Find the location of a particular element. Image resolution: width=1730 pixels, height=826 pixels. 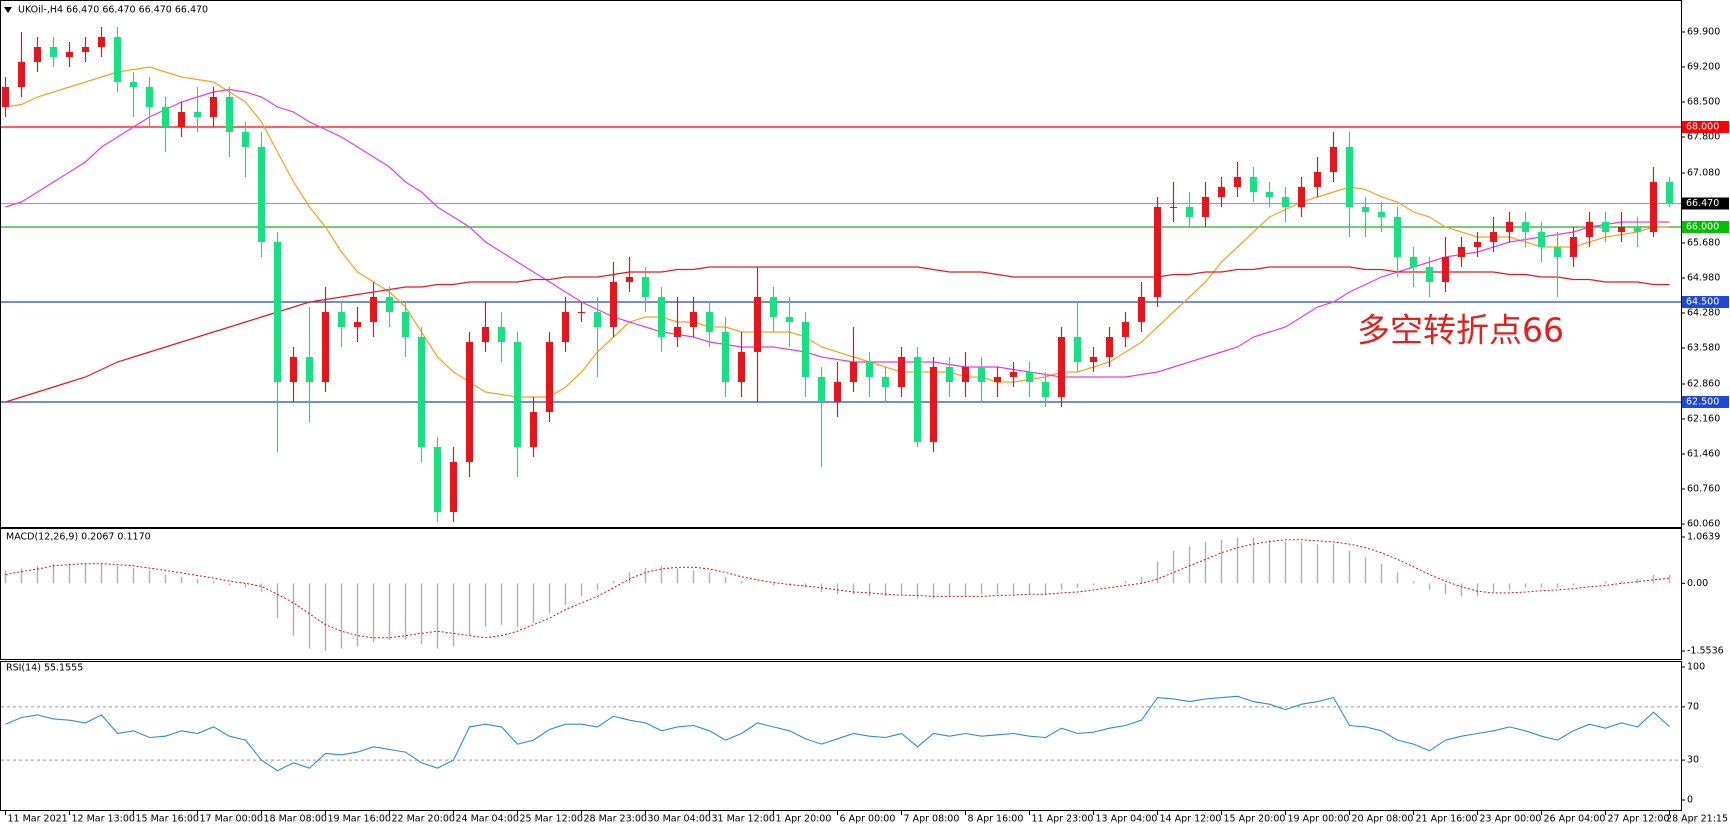

y-tick-label: 60.060 is located at coordinates (1703, 524).